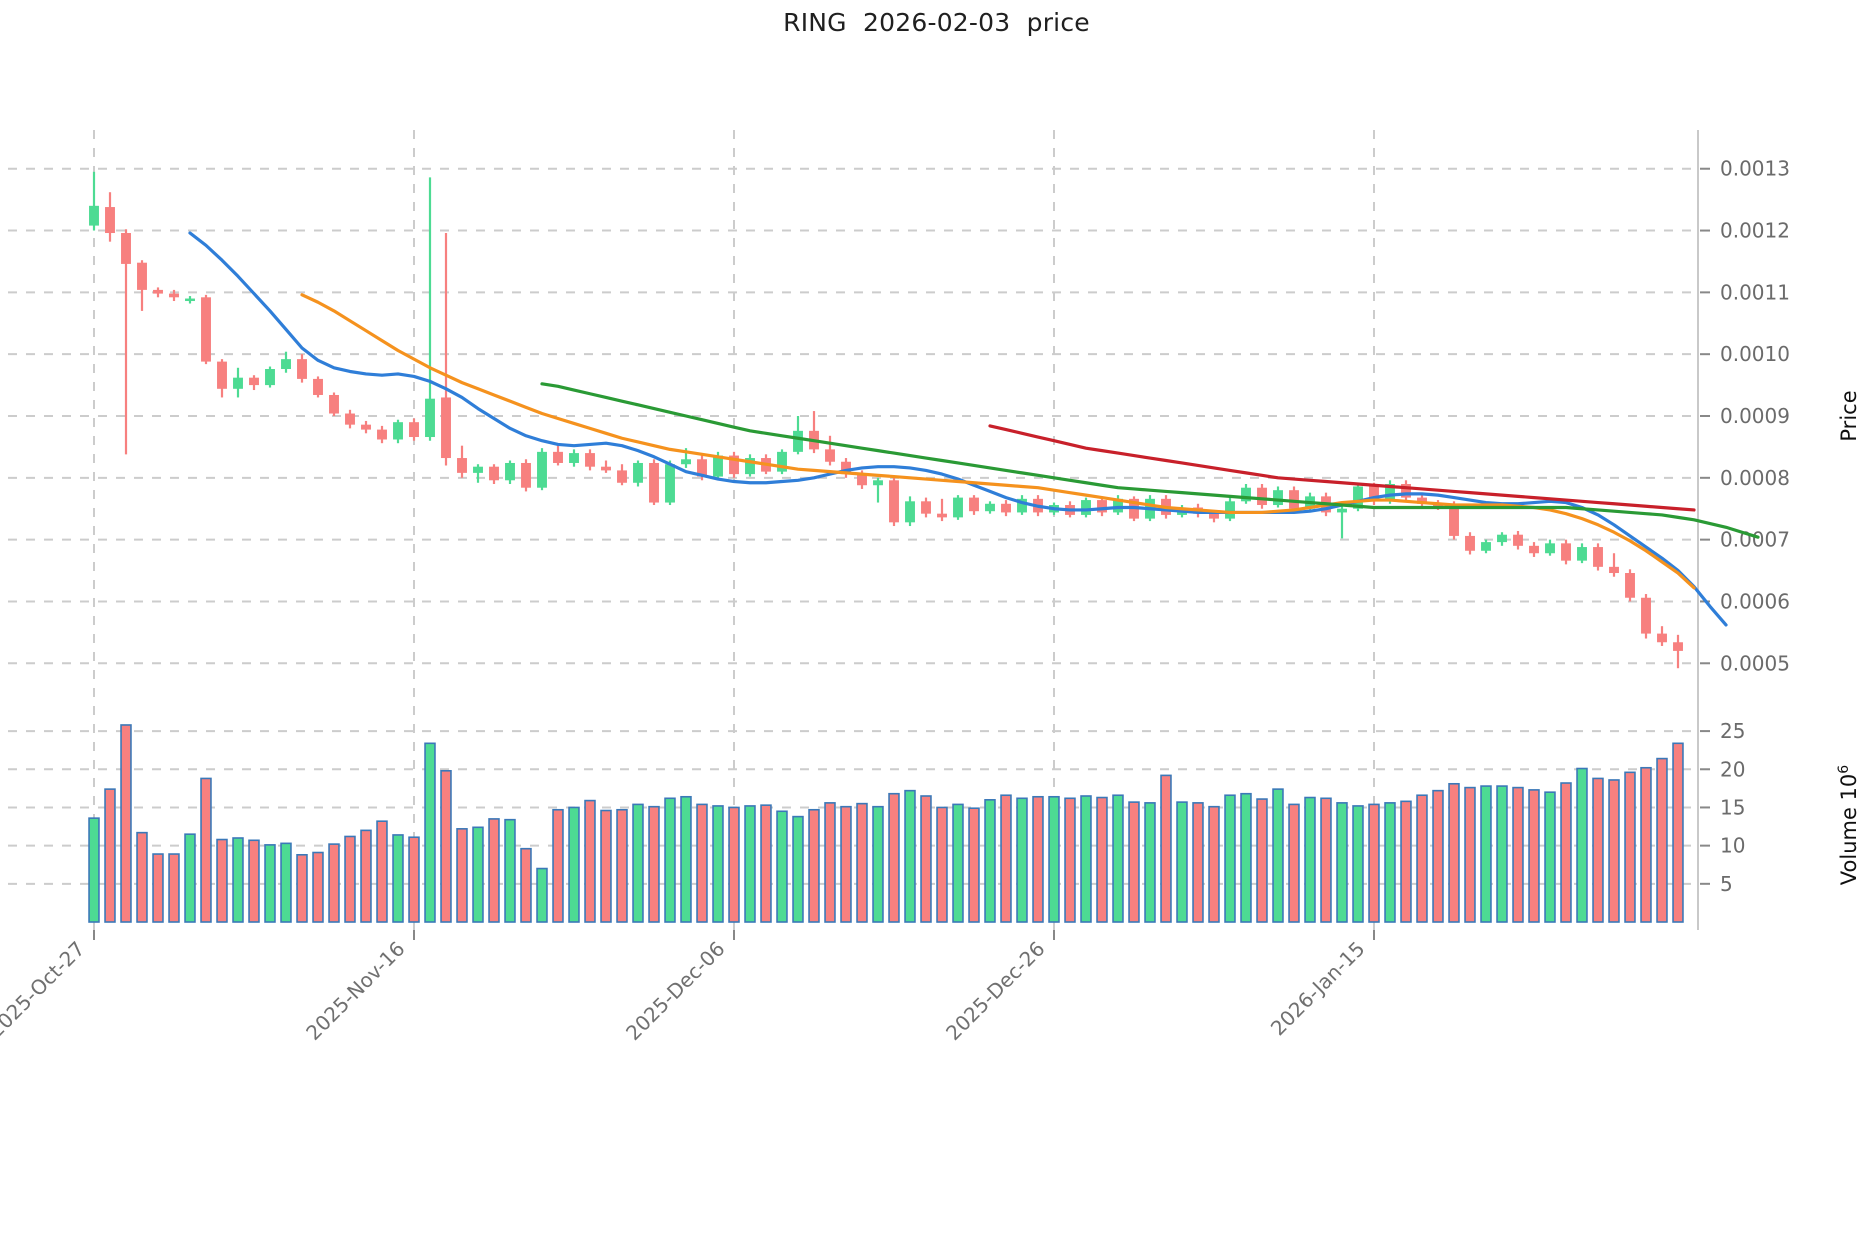  What do you see at coordinates (1755, 169) in the screenshot?
I see `price-tick-label: 0.0013` at bounding box center [1755, 169].